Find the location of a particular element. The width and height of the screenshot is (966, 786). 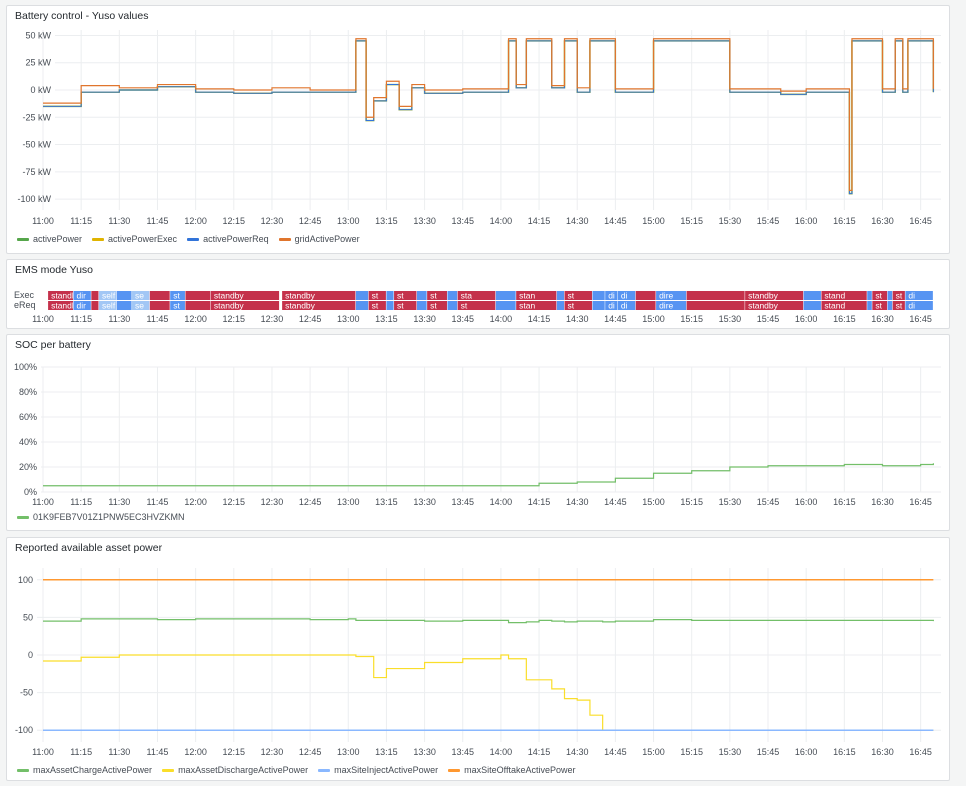

legend-item: maxAssetDischargeActivePower is located at coordinates (235, 770).